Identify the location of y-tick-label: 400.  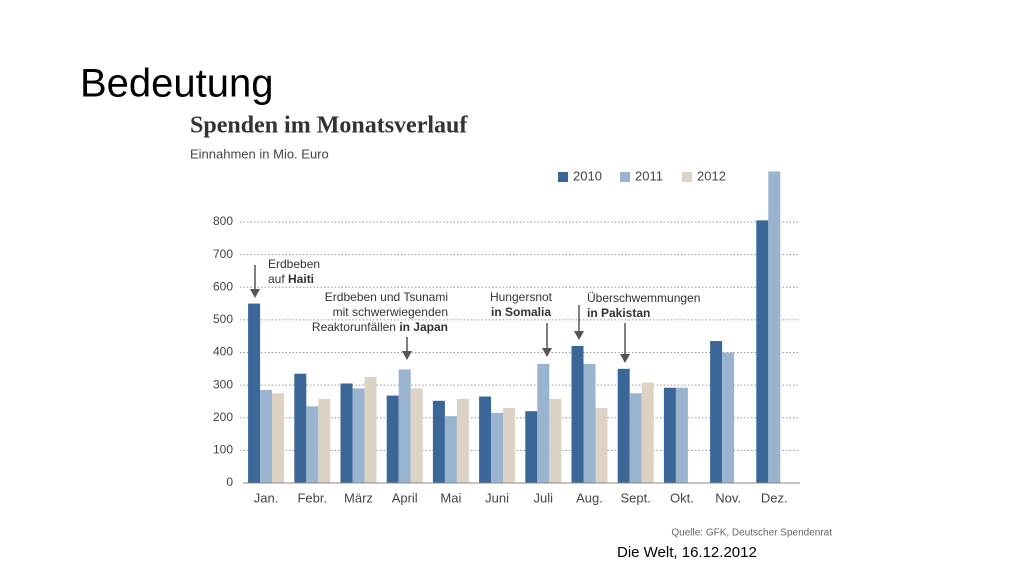
(223, 352).